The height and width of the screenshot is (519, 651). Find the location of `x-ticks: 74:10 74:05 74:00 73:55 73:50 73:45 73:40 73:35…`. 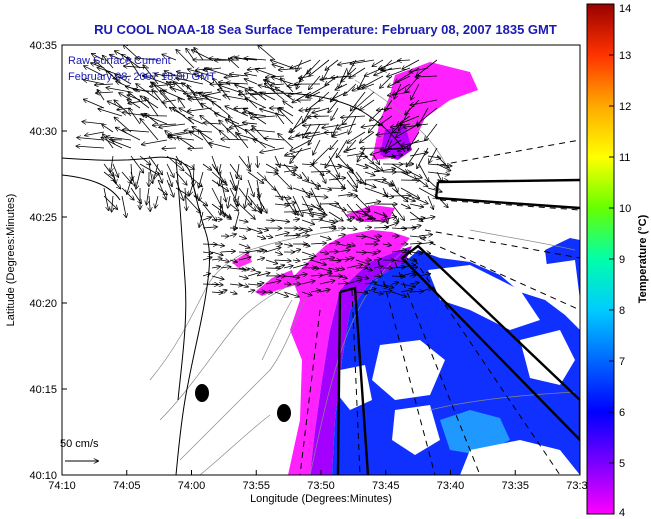

x-ticks: 74:10 74:05 74:00 73:55 73:50 73:45 73:40 73:35… is located at coordinates (321, 481).